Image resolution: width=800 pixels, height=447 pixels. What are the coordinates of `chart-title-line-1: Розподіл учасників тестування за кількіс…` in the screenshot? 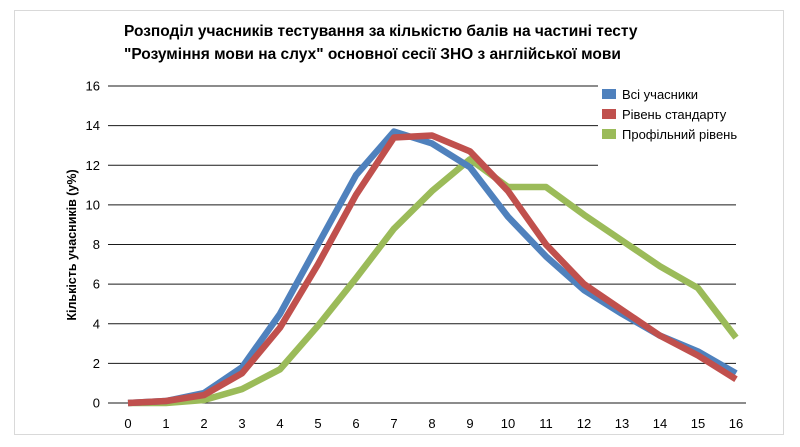 It's located at (381, 31).